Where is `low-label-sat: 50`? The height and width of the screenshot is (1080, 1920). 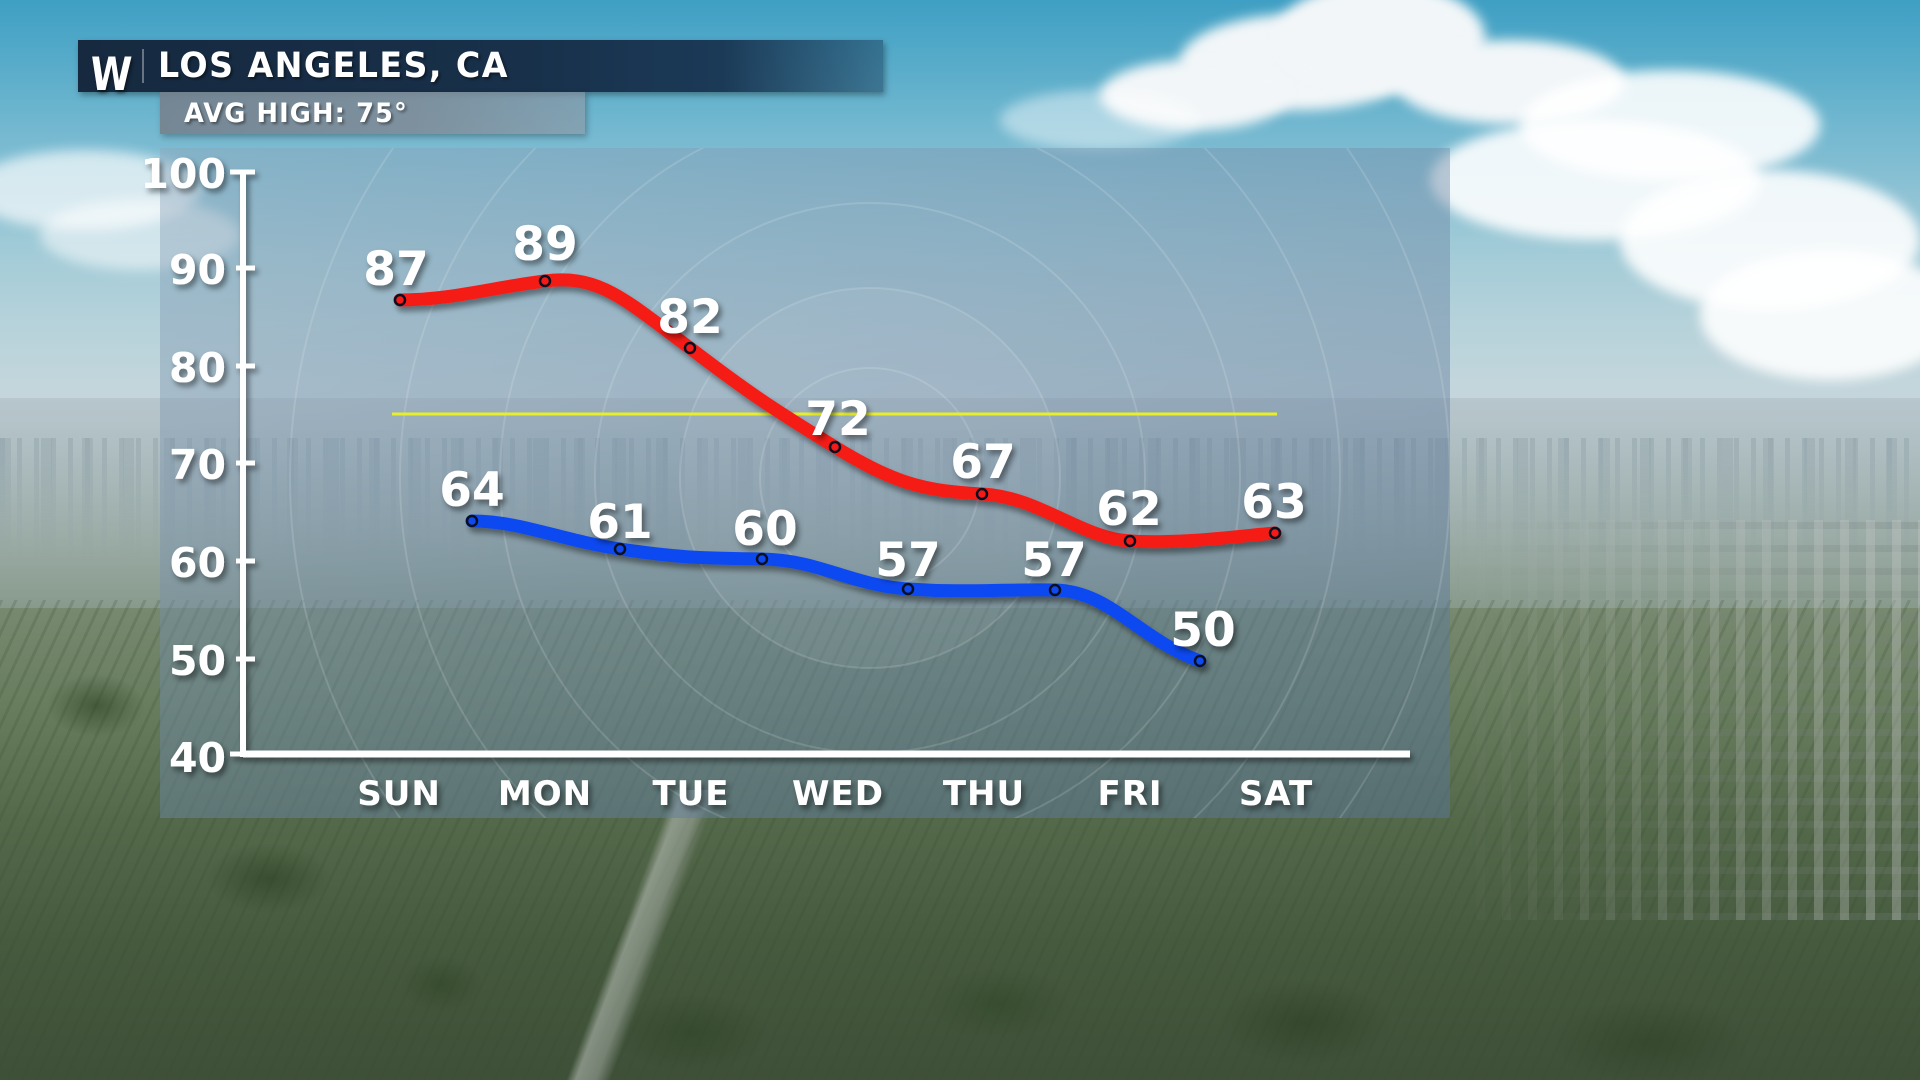
low-label-sat: 50 is located at coordinates (1202, 630).